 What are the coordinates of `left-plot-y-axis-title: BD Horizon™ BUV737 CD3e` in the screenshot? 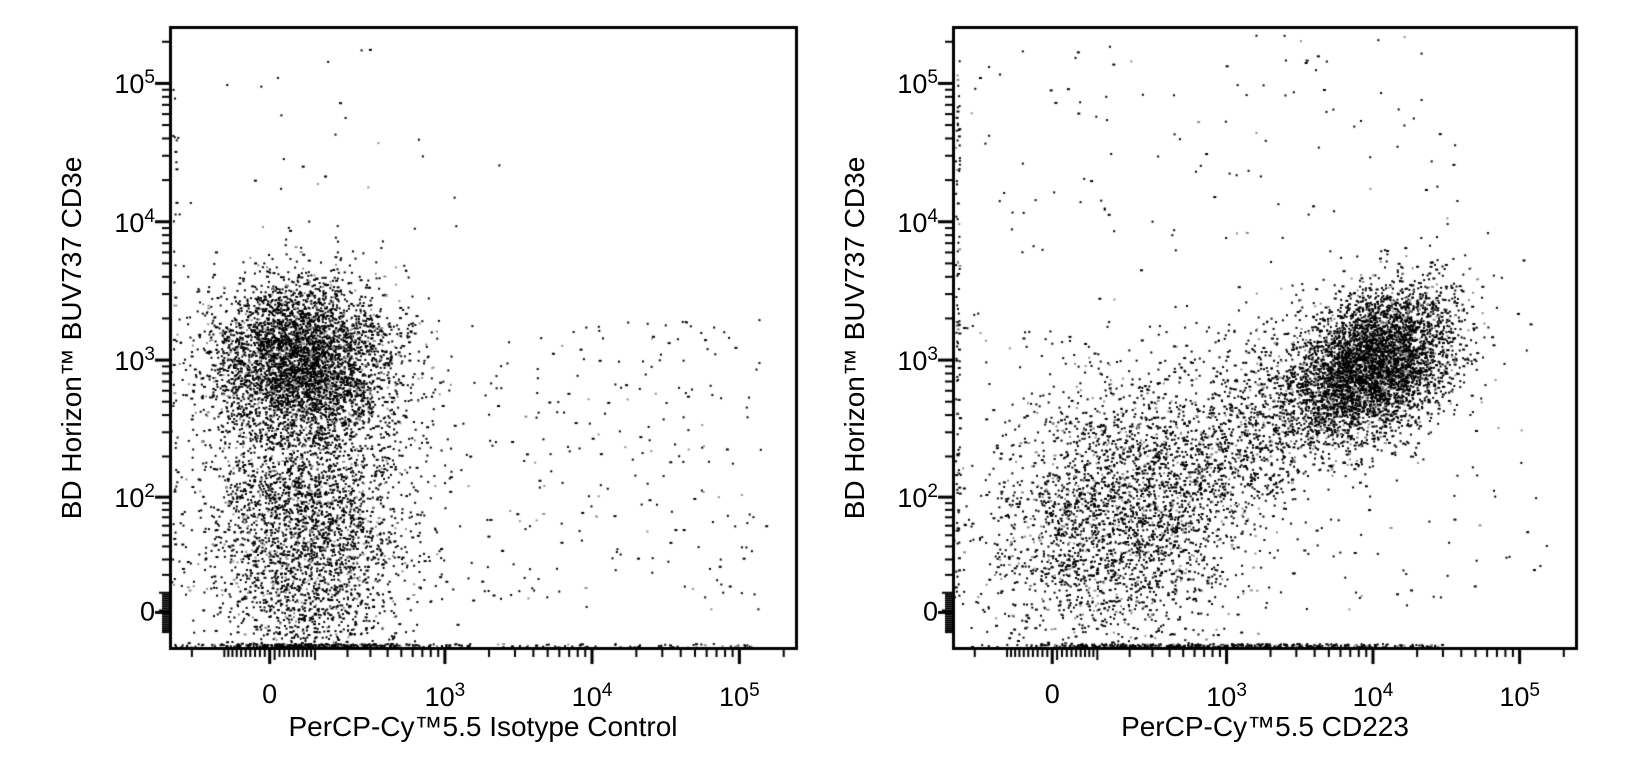 It's located at (71, 338).